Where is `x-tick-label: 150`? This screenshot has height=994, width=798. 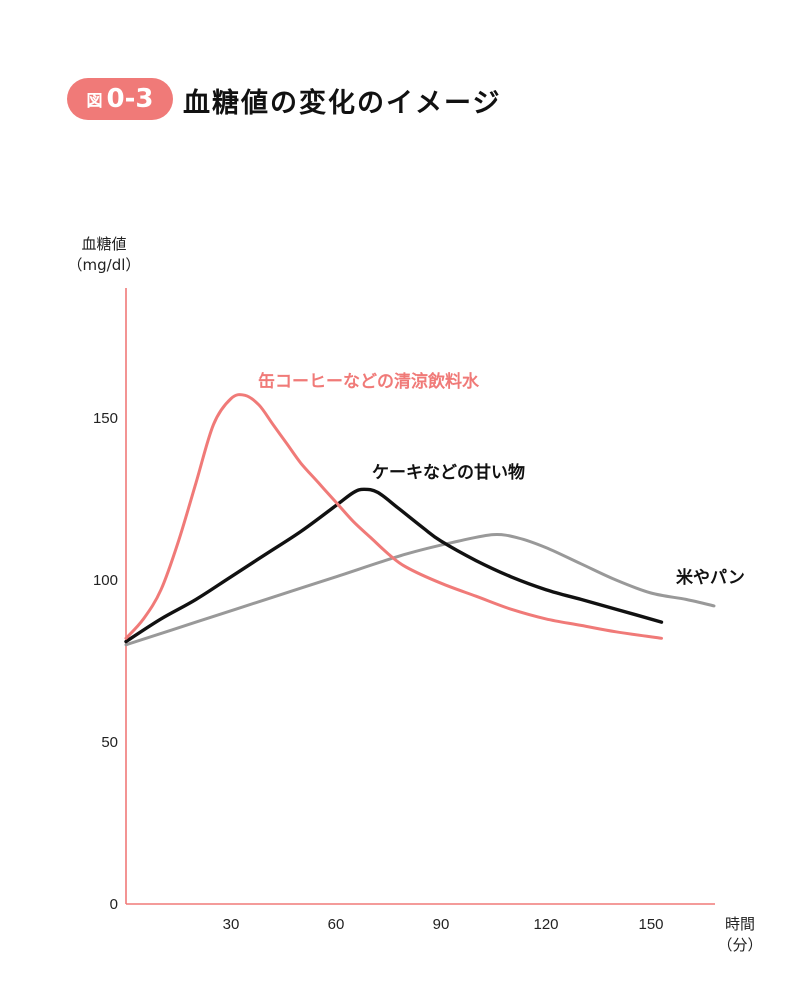 x-tick-label: 150 is located at coordinates (650, 924).